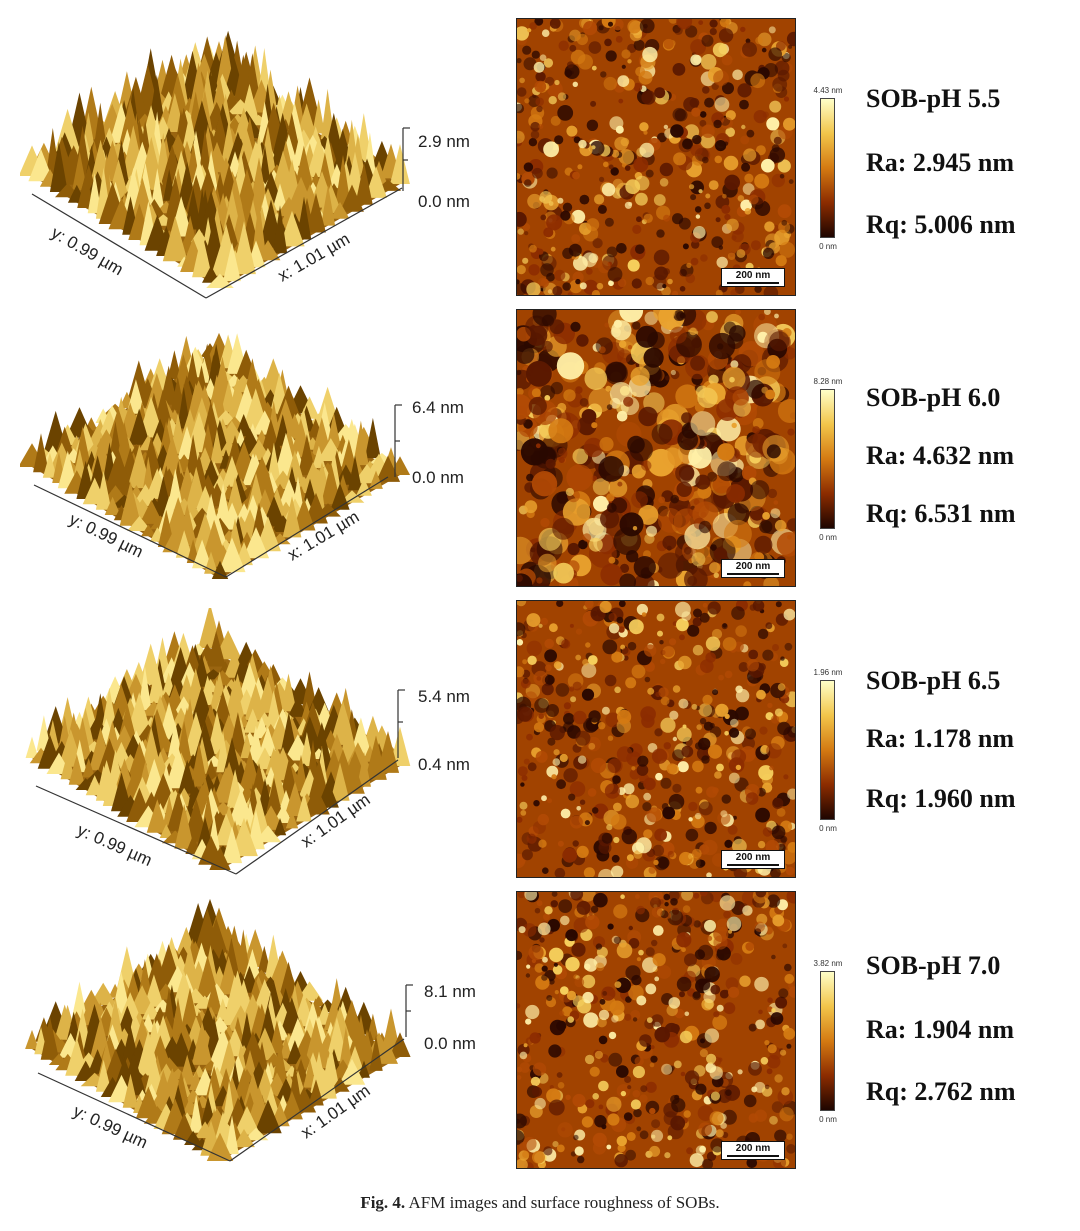 The height and width of the screenshot is (1231, 1080). I want to click on roughness-stats: SOB-pH 6.0 Ra: 4.632 nm Rq: 6.531 nm, so click(971, 447).